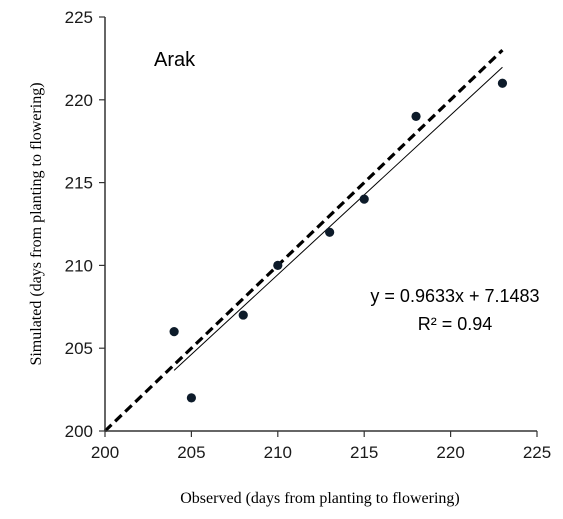 The width and height of the screenshot is (563, 519). Describe the element at coordinates (175, 60) in the screenshot. I see `site-label: Arak` at that location.